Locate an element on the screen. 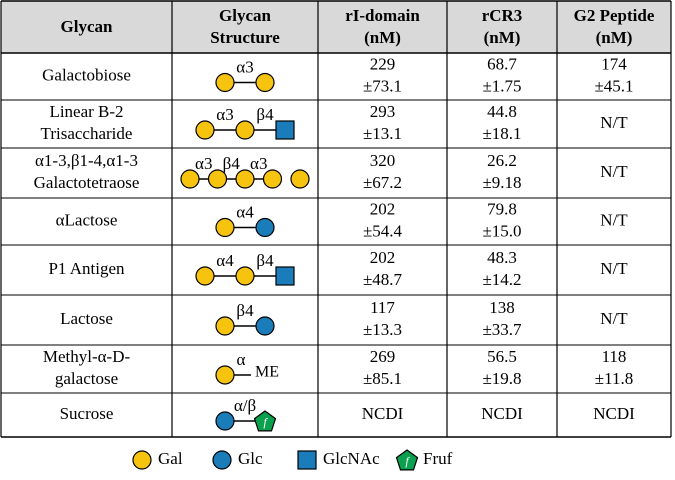 Image resolution: width=675 pixels, height=480 pixels. glycan-structure: α/β f is located at coordinates (246, 414).